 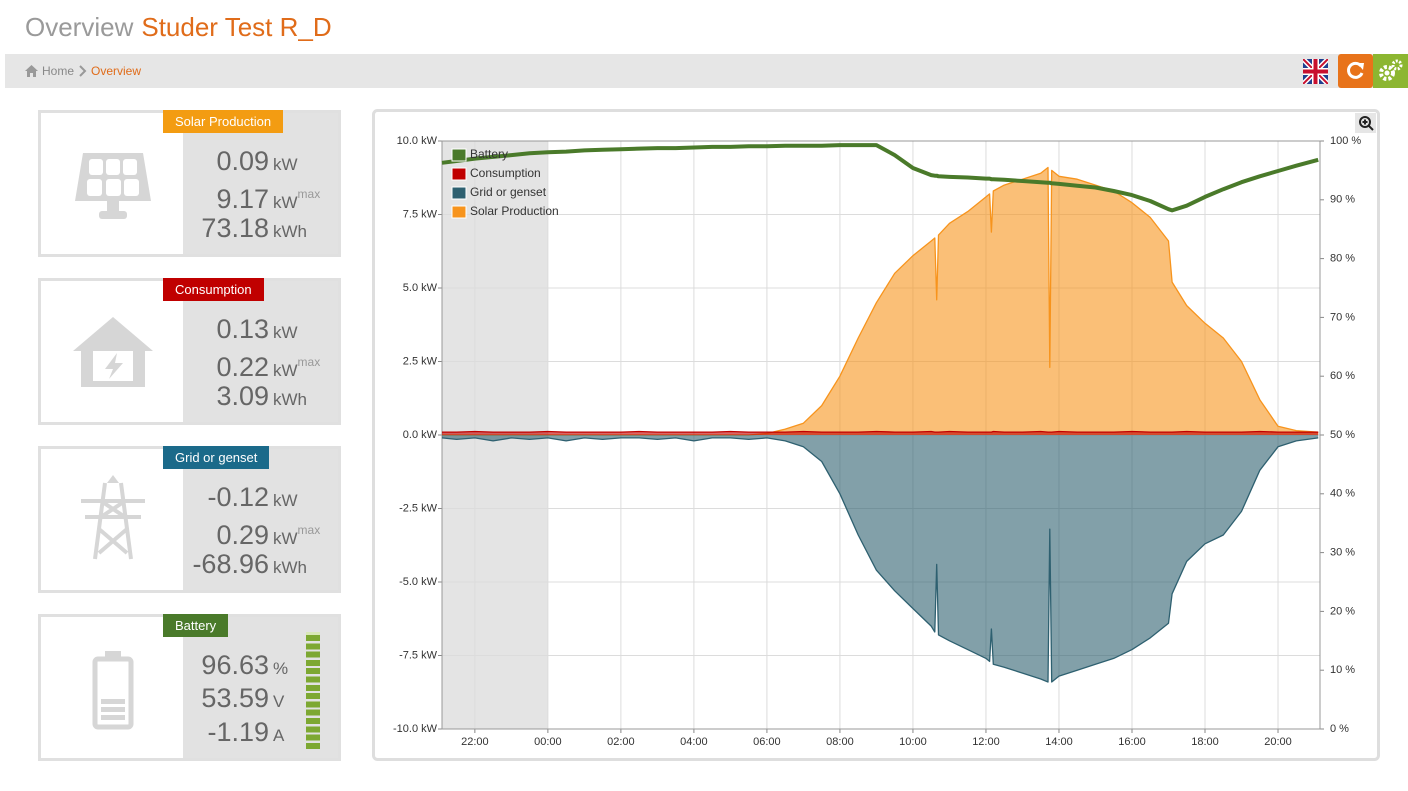 I want to click on legend-label: Grid or genset, so click(x=508, y=192).